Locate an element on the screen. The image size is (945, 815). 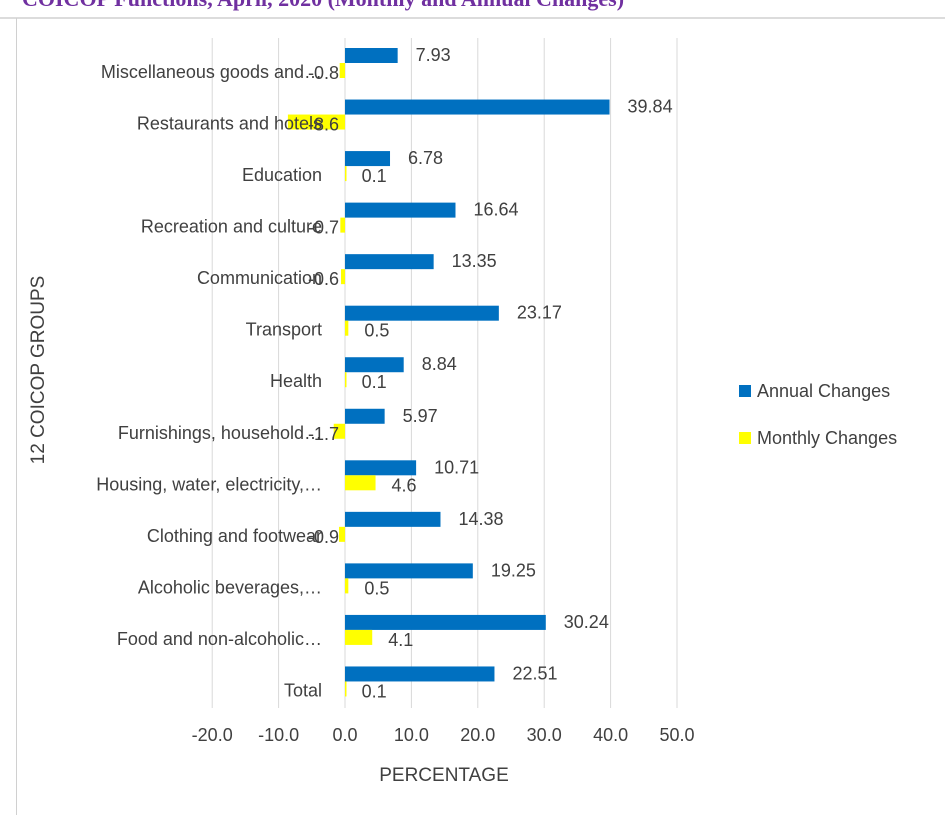
x-tick-label: 30.0 is located at coordinates (544, 735).